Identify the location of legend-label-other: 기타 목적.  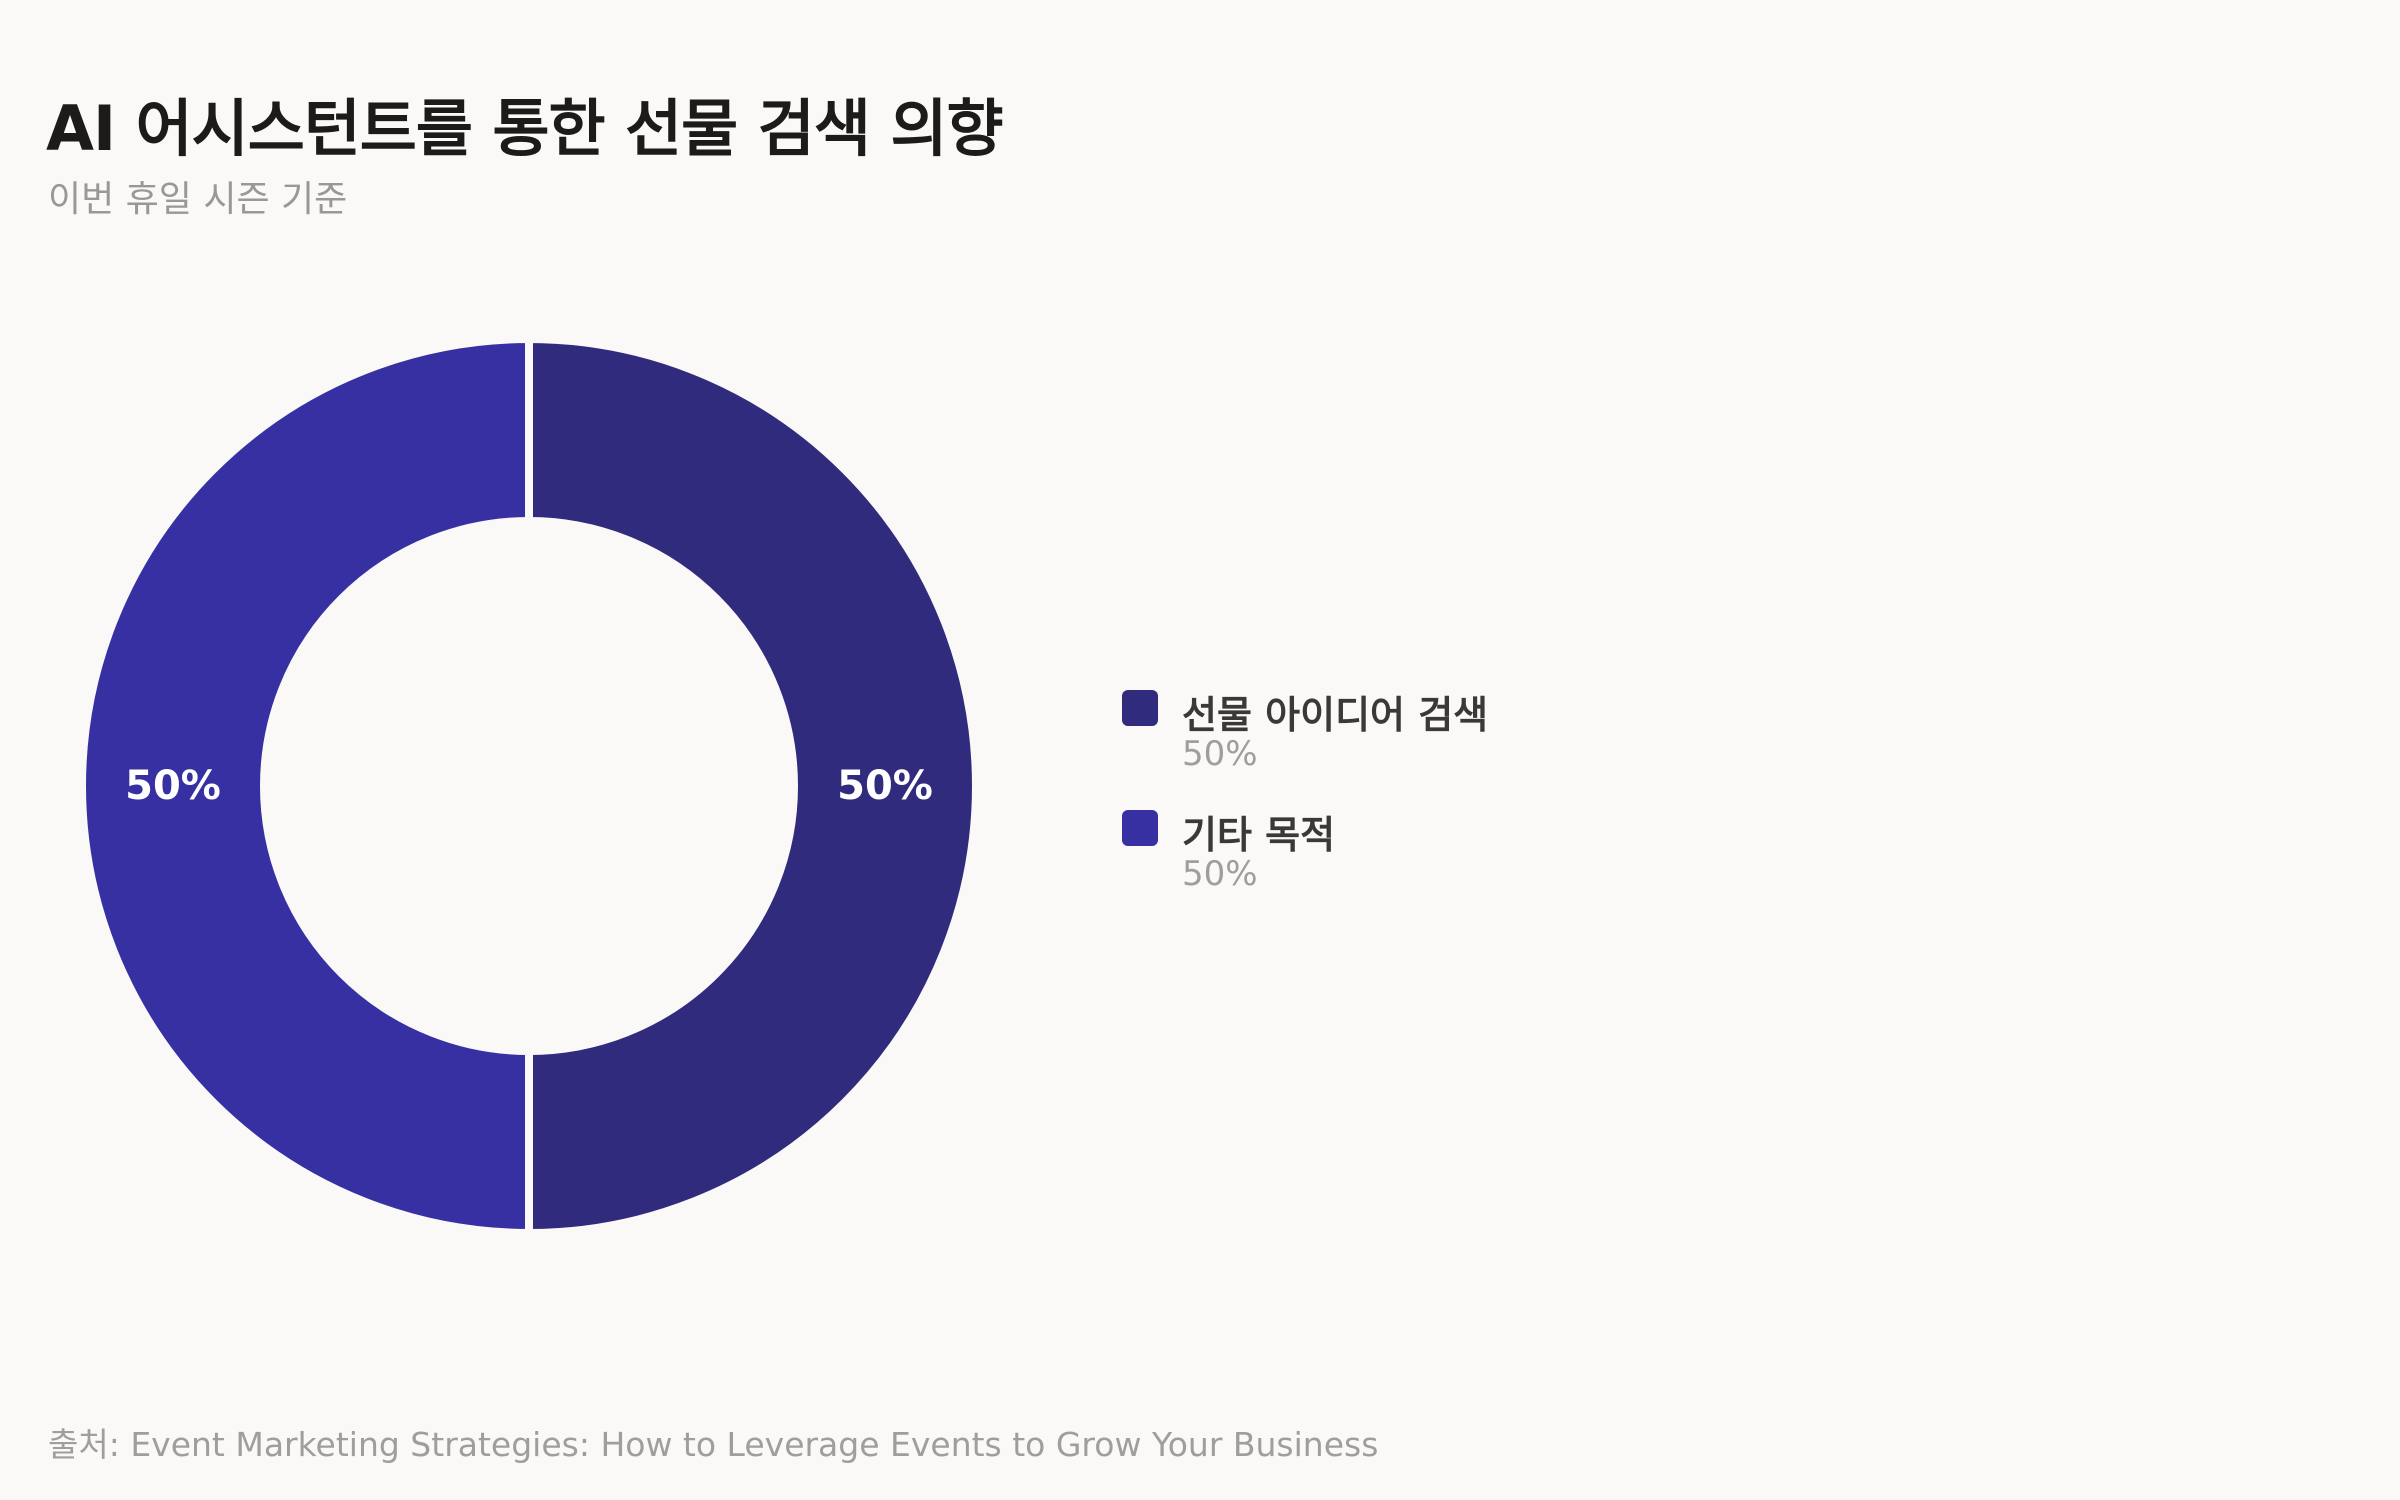
(1259, 835).